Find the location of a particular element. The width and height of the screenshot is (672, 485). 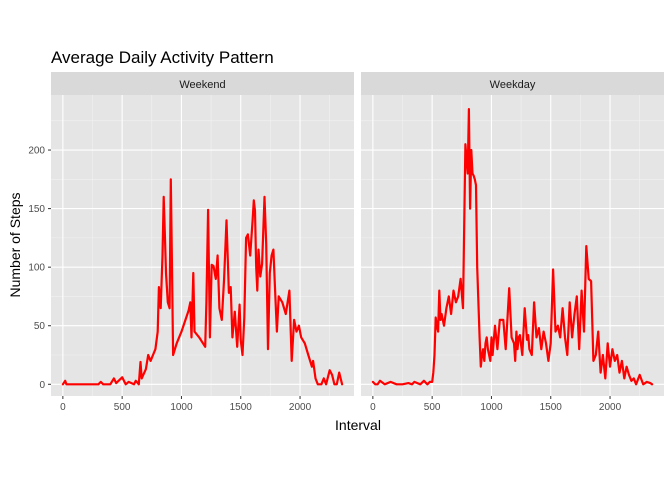

weekday-x-tick-label: 1500 is located at coordinates (551, 407).